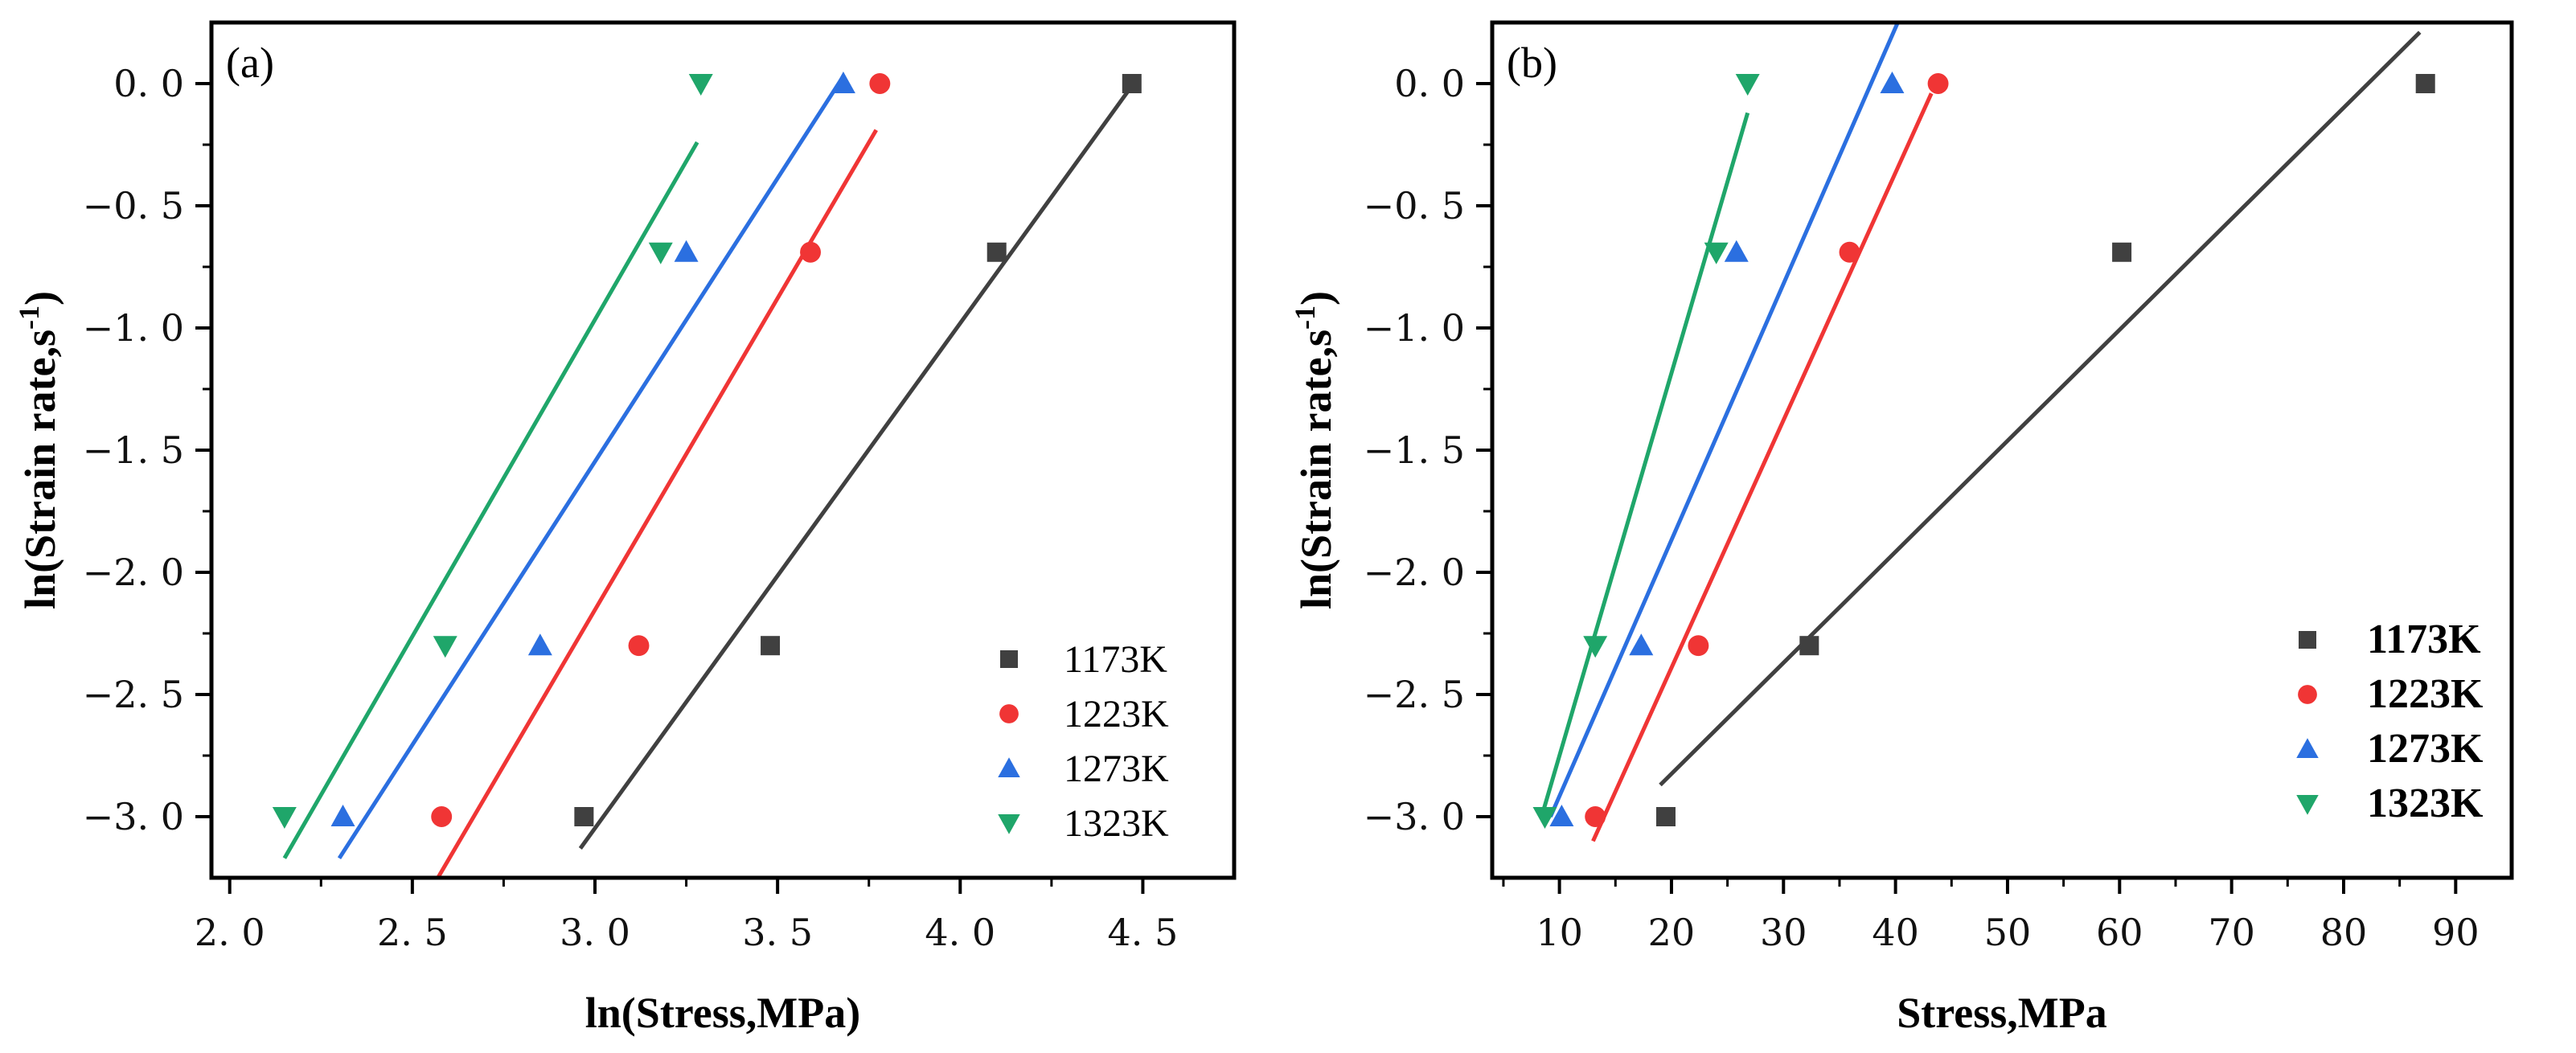  What do you see at coordinates (2119, 932) in the screenshot?
I see `x-tick-label: 60` at bounding box center [2119, 932].